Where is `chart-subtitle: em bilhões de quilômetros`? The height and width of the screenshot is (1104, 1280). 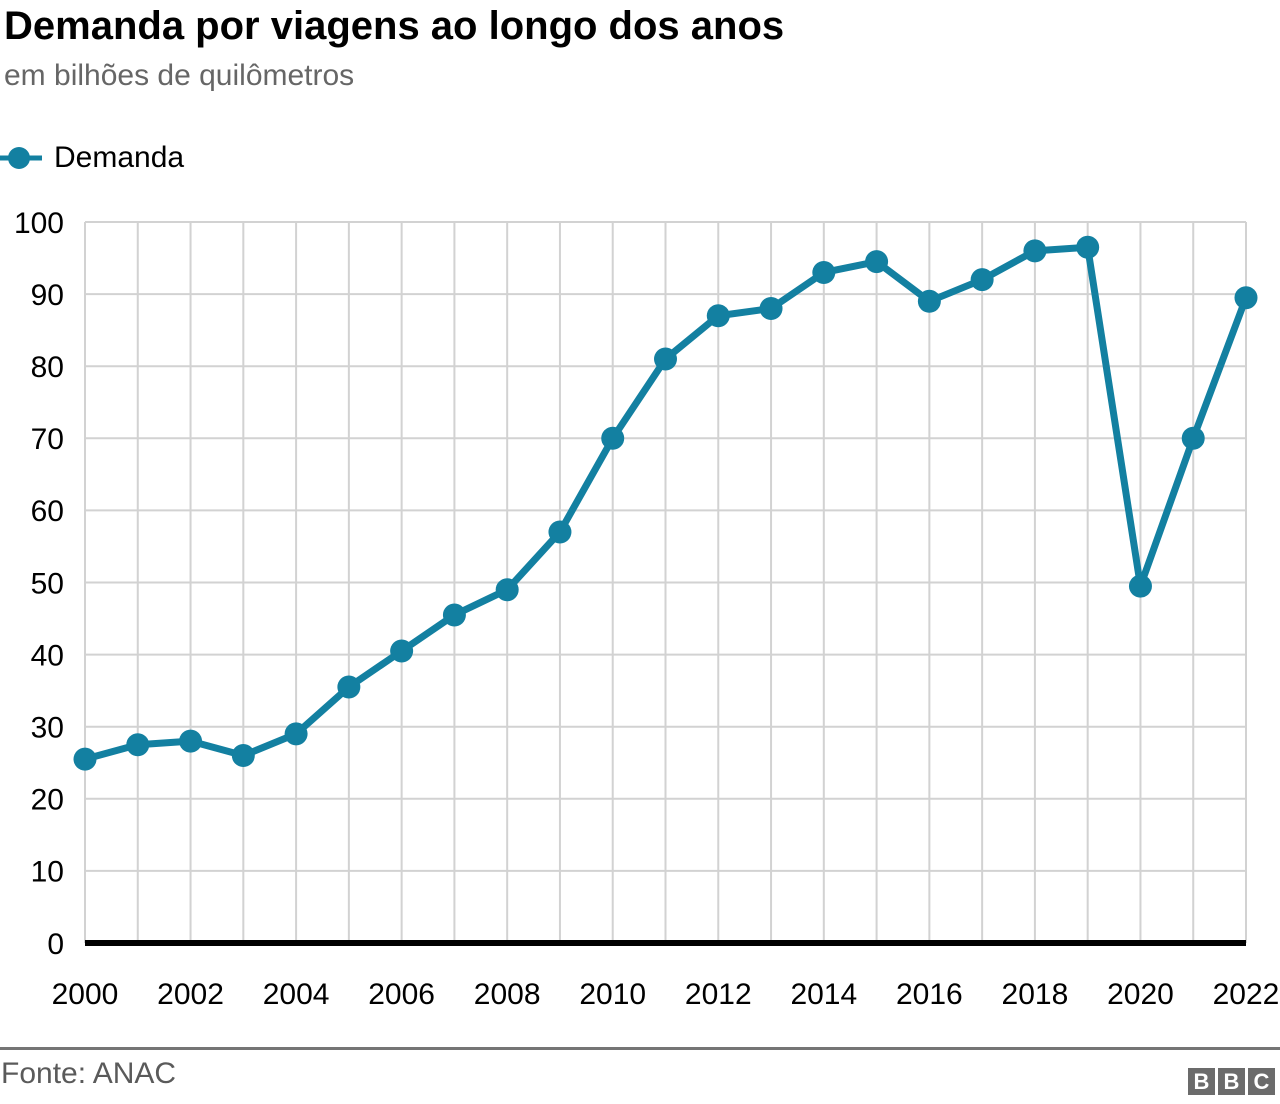 chart-subtitle: em bilhões de quilômetros is located at coordinates (179, 75).